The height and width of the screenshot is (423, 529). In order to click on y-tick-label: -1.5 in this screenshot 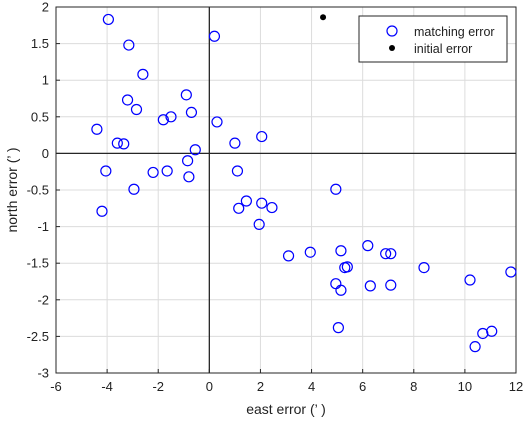, I will do `click(38, 263)`.